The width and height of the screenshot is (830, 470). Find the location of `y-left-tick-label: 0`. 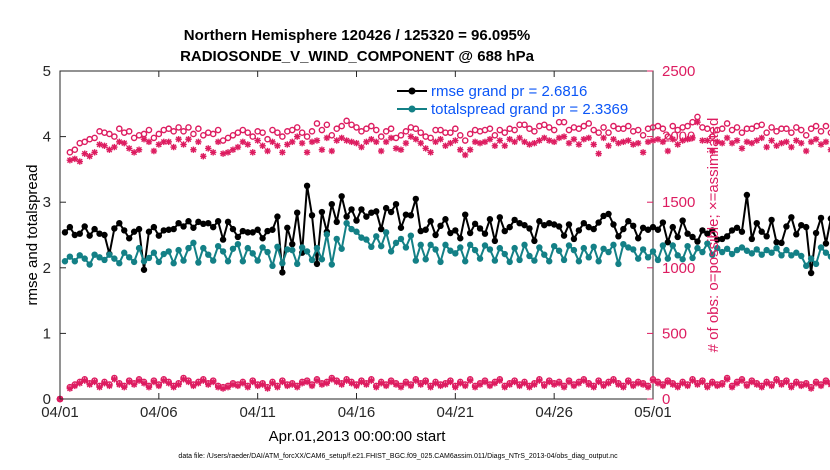

y-left-tick-label: 0 is located at coordinates (47, 399).